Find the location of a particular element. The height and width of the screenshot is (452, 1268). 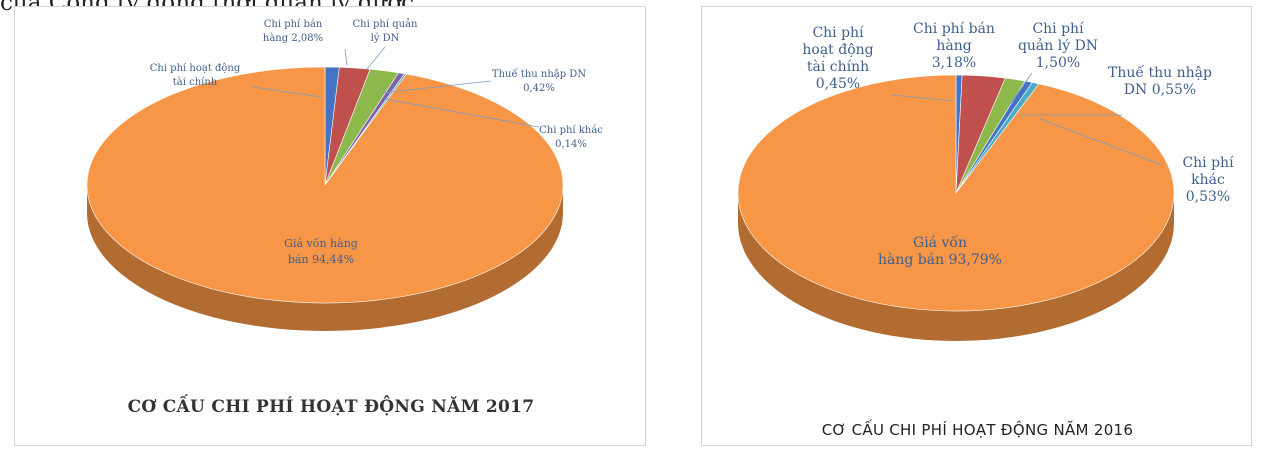

pie-2016-data-label: Chi phí hoạt động tài chính 0,45% is located at coordinates (837, 58).